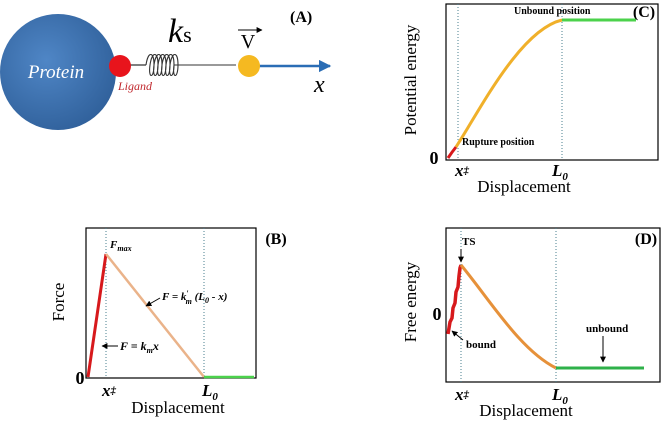 The image size is (666, 422). Describe the element at coordinates (58, 302) in the screenshot. I see `y-axis-label: Force` at that location.